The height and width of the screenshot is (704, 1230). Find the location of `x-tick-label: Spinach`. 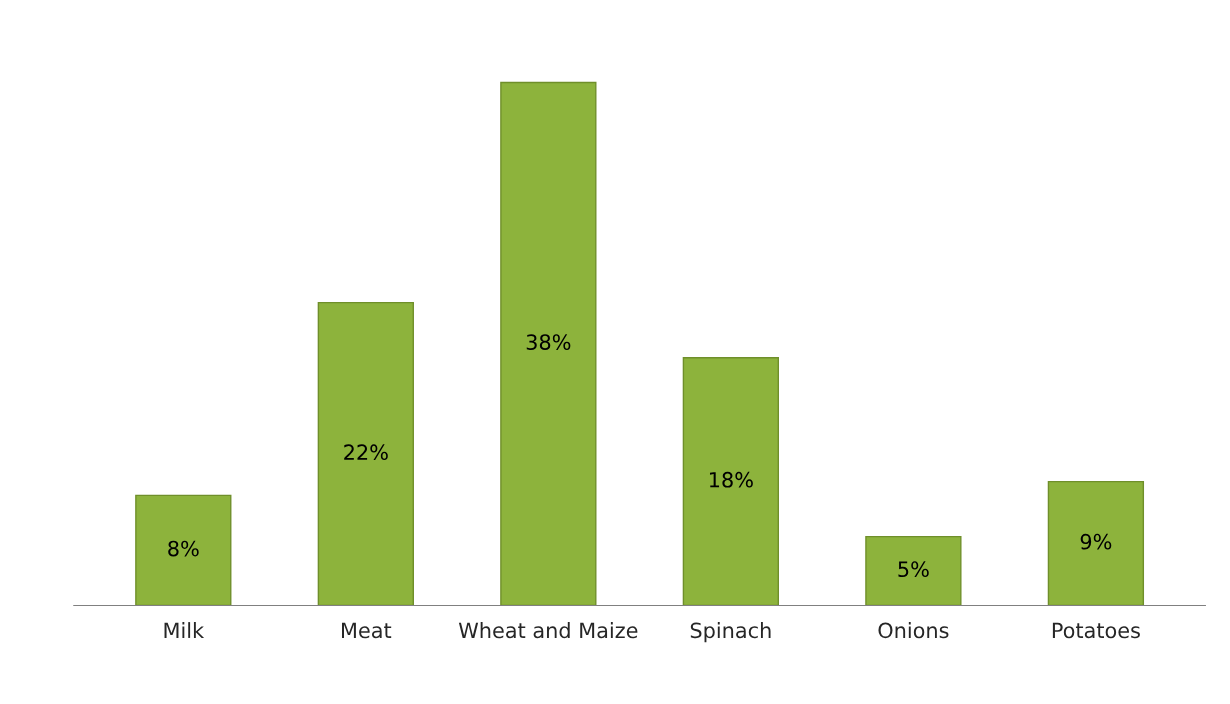

x-tick-label: Spinach is located at coordinates (730, 632).